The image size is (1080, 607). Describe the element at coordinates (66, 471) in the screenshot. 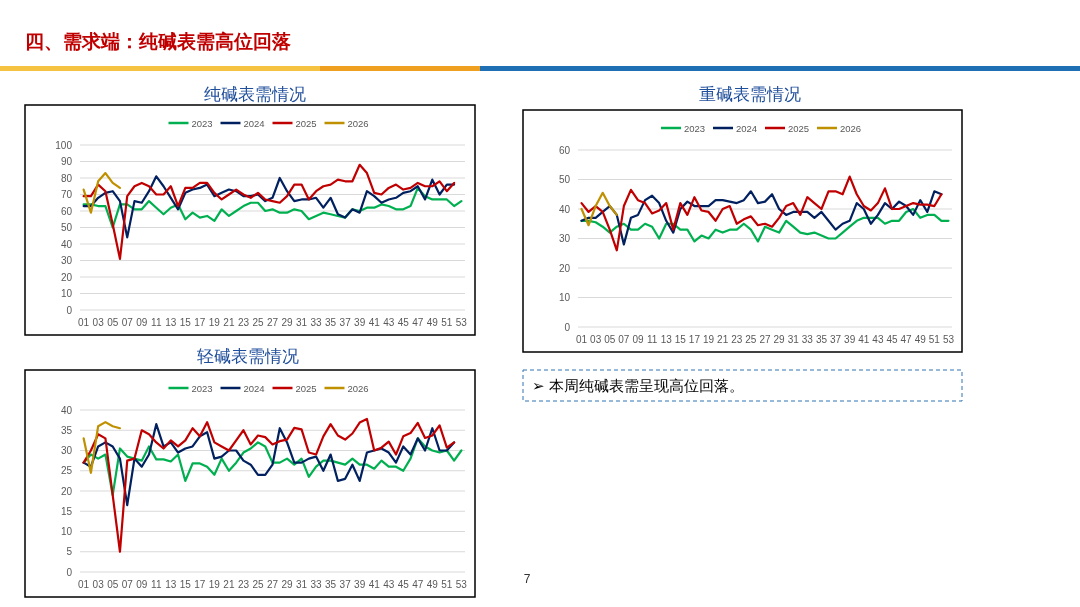

I see `y-tick-label: 25` at that location.